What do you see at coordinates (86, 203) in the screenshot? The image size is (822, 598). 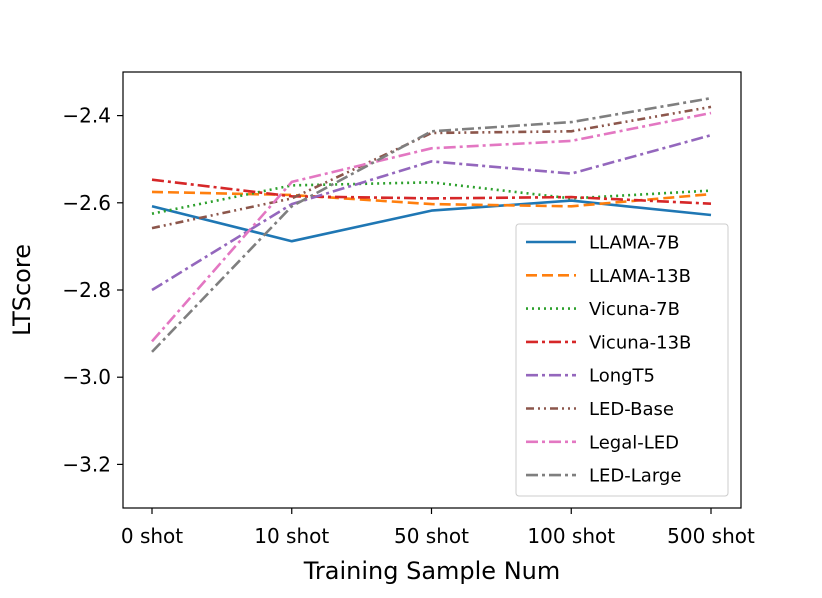 I see `y-tick-label: −2.6` at bounding box center [86, 203].